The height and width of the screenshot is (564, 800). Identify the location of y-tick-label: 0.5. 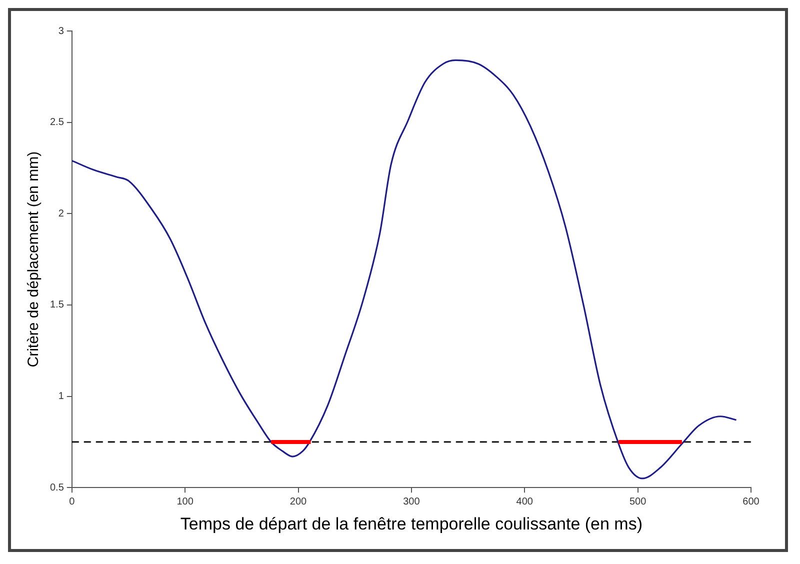
(57, 488).